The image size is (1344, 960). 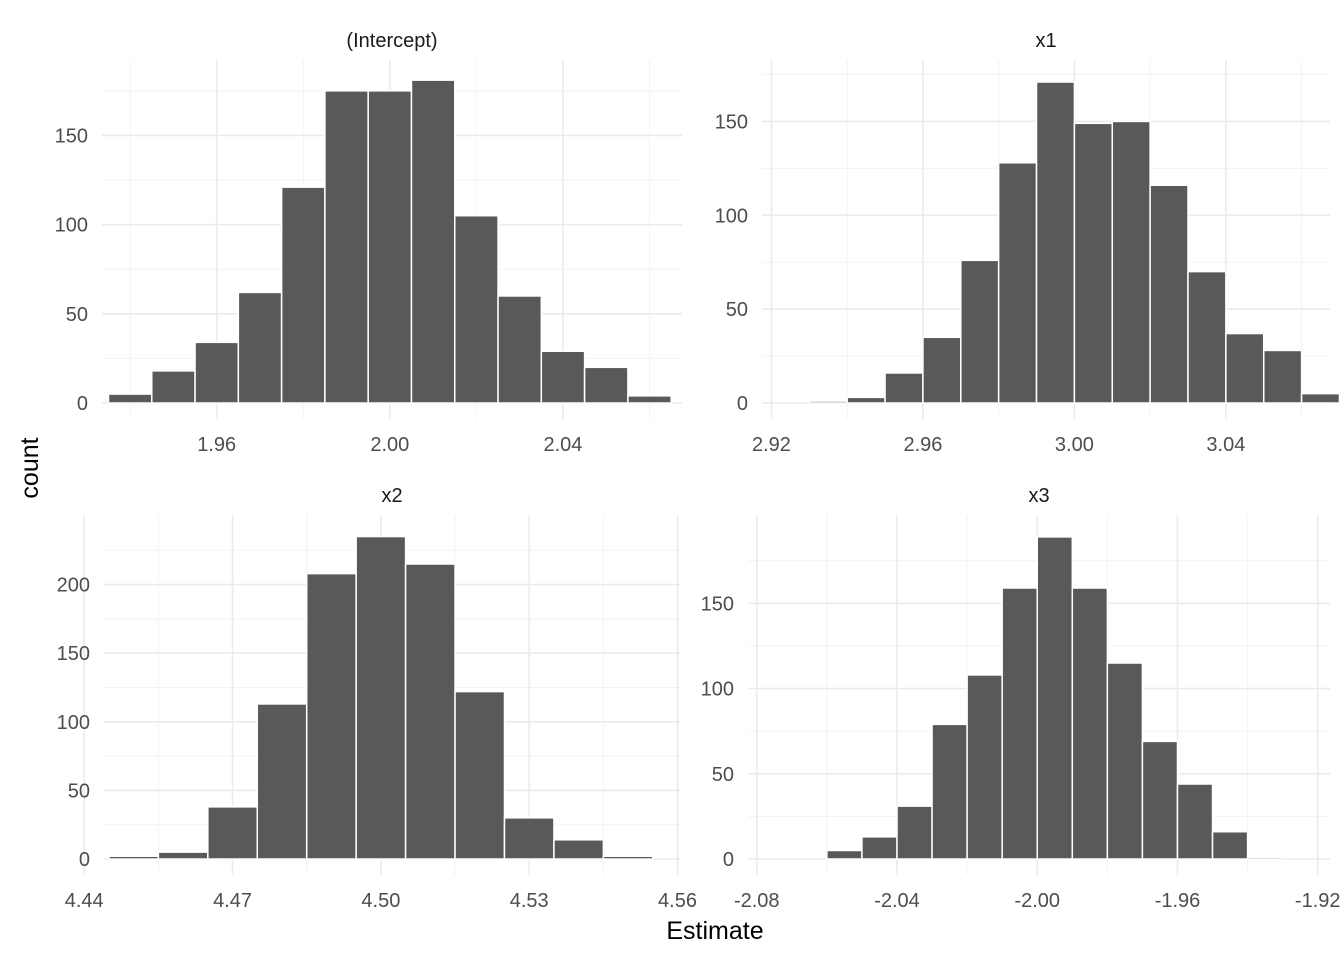 I want to click on facet-title: x2, so click(x=391, y=496).